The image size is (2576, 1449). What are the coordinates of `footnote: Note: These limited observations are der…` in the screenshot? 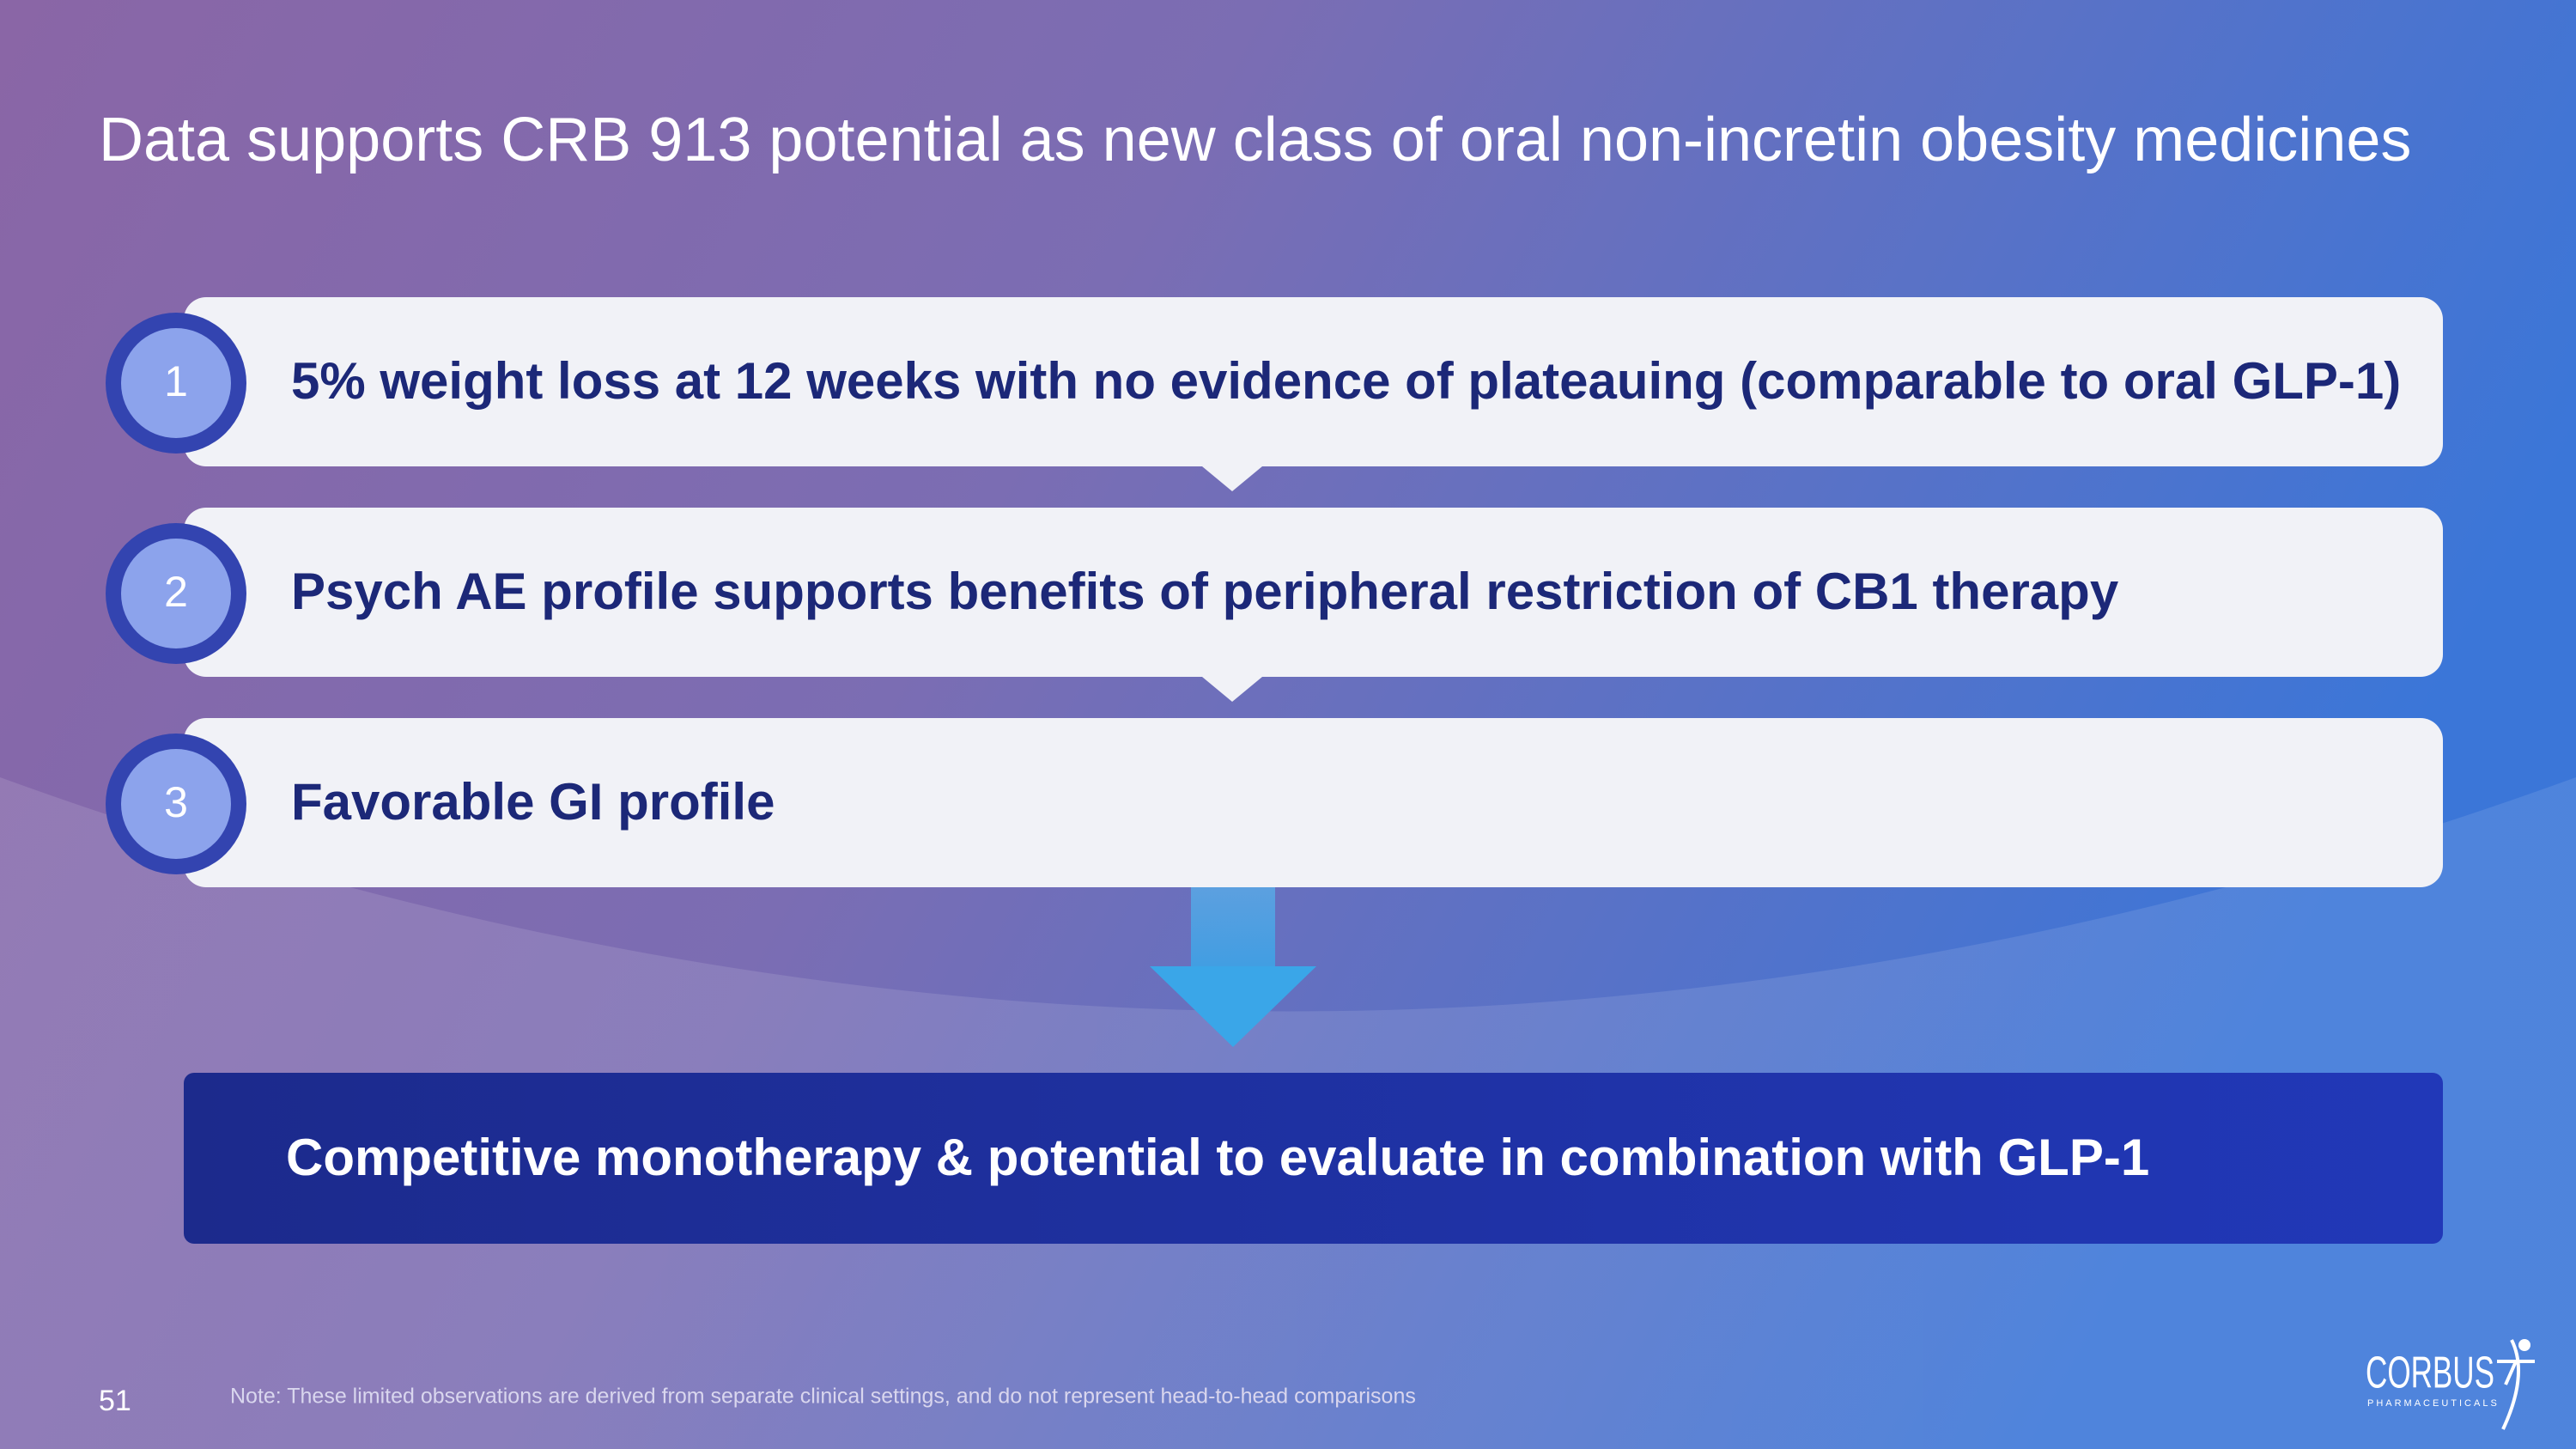 It's located at (823, 1397).